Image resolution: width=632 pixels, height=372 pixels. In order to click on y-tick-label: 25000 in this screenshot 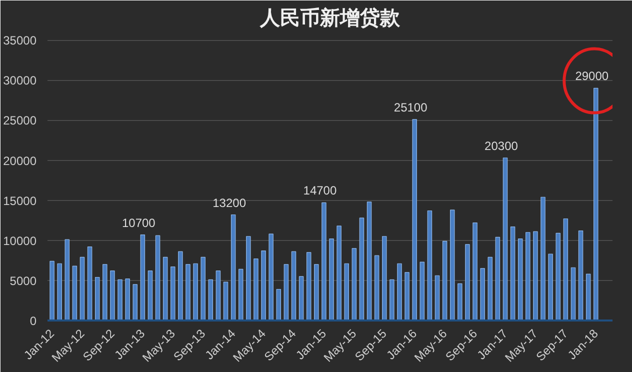, I will do `click(20, 121)`.